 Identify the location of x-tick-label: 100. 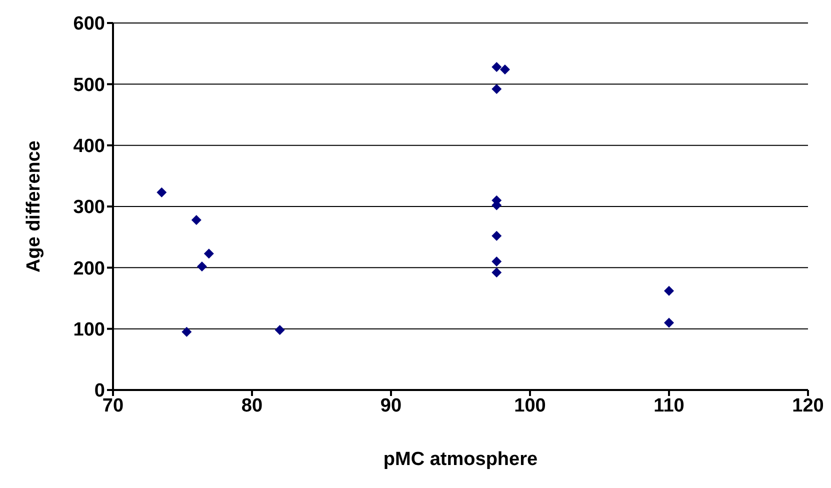
(530, 405).